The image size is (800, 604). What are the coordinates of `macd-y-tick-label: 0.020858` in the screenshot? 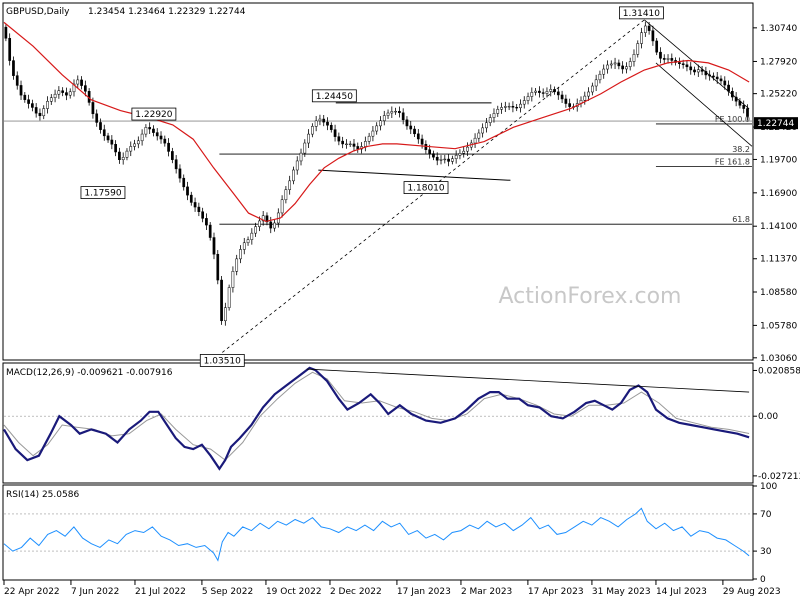 It's located at (779, 371).